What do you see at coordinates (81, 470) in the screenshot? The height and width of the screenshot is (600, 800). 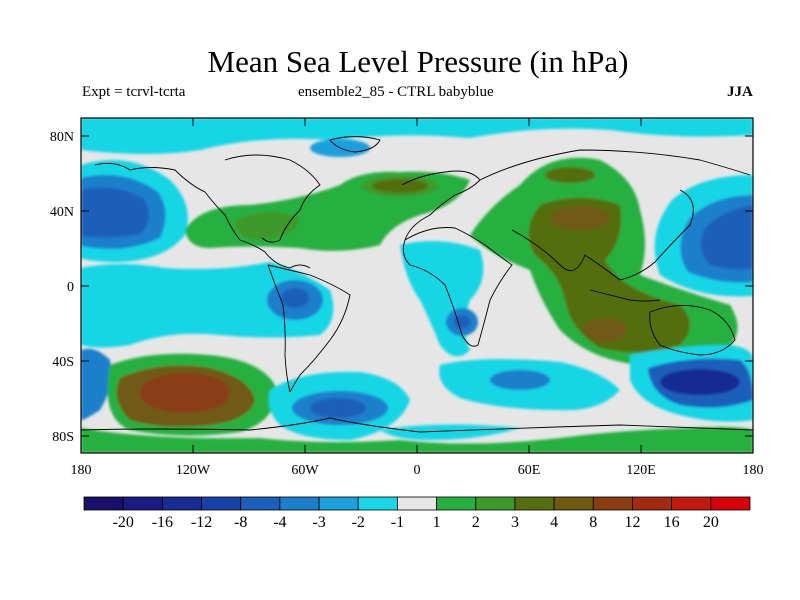 I see `lon-label-180w: 180` at bounding box center [81, 470].